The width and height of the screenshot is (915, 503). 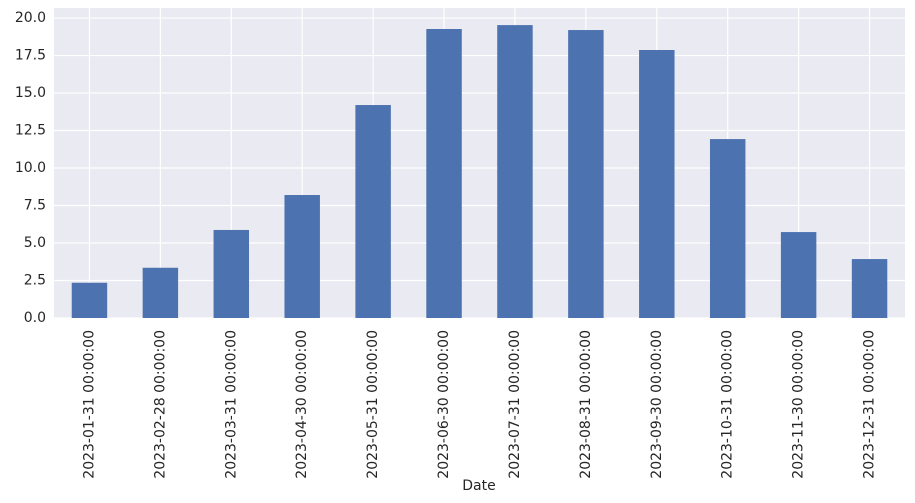 I want to click on x-tick-label: 2023-10-31 00:00:00, so click(x=728, y=404).